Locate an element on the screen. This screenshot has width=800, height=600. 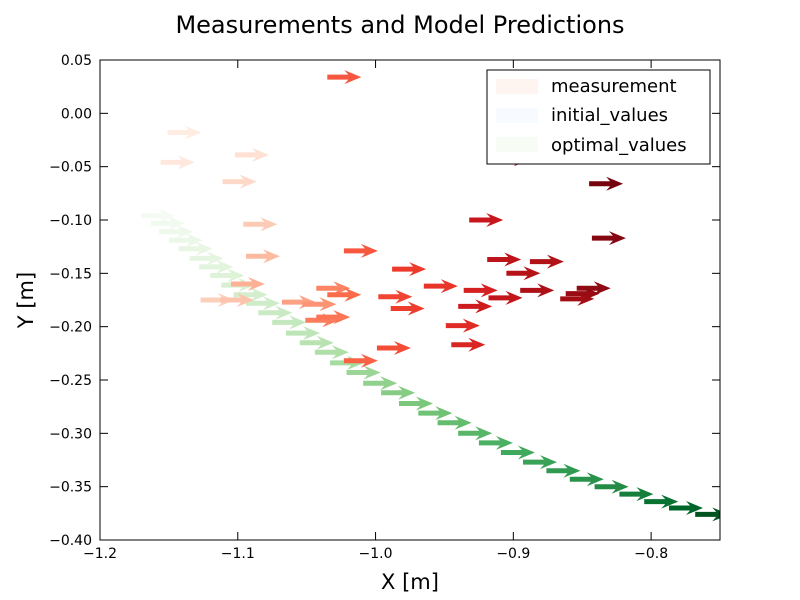
y-tick-label: 0.00 is located at coordinates (76, 114).